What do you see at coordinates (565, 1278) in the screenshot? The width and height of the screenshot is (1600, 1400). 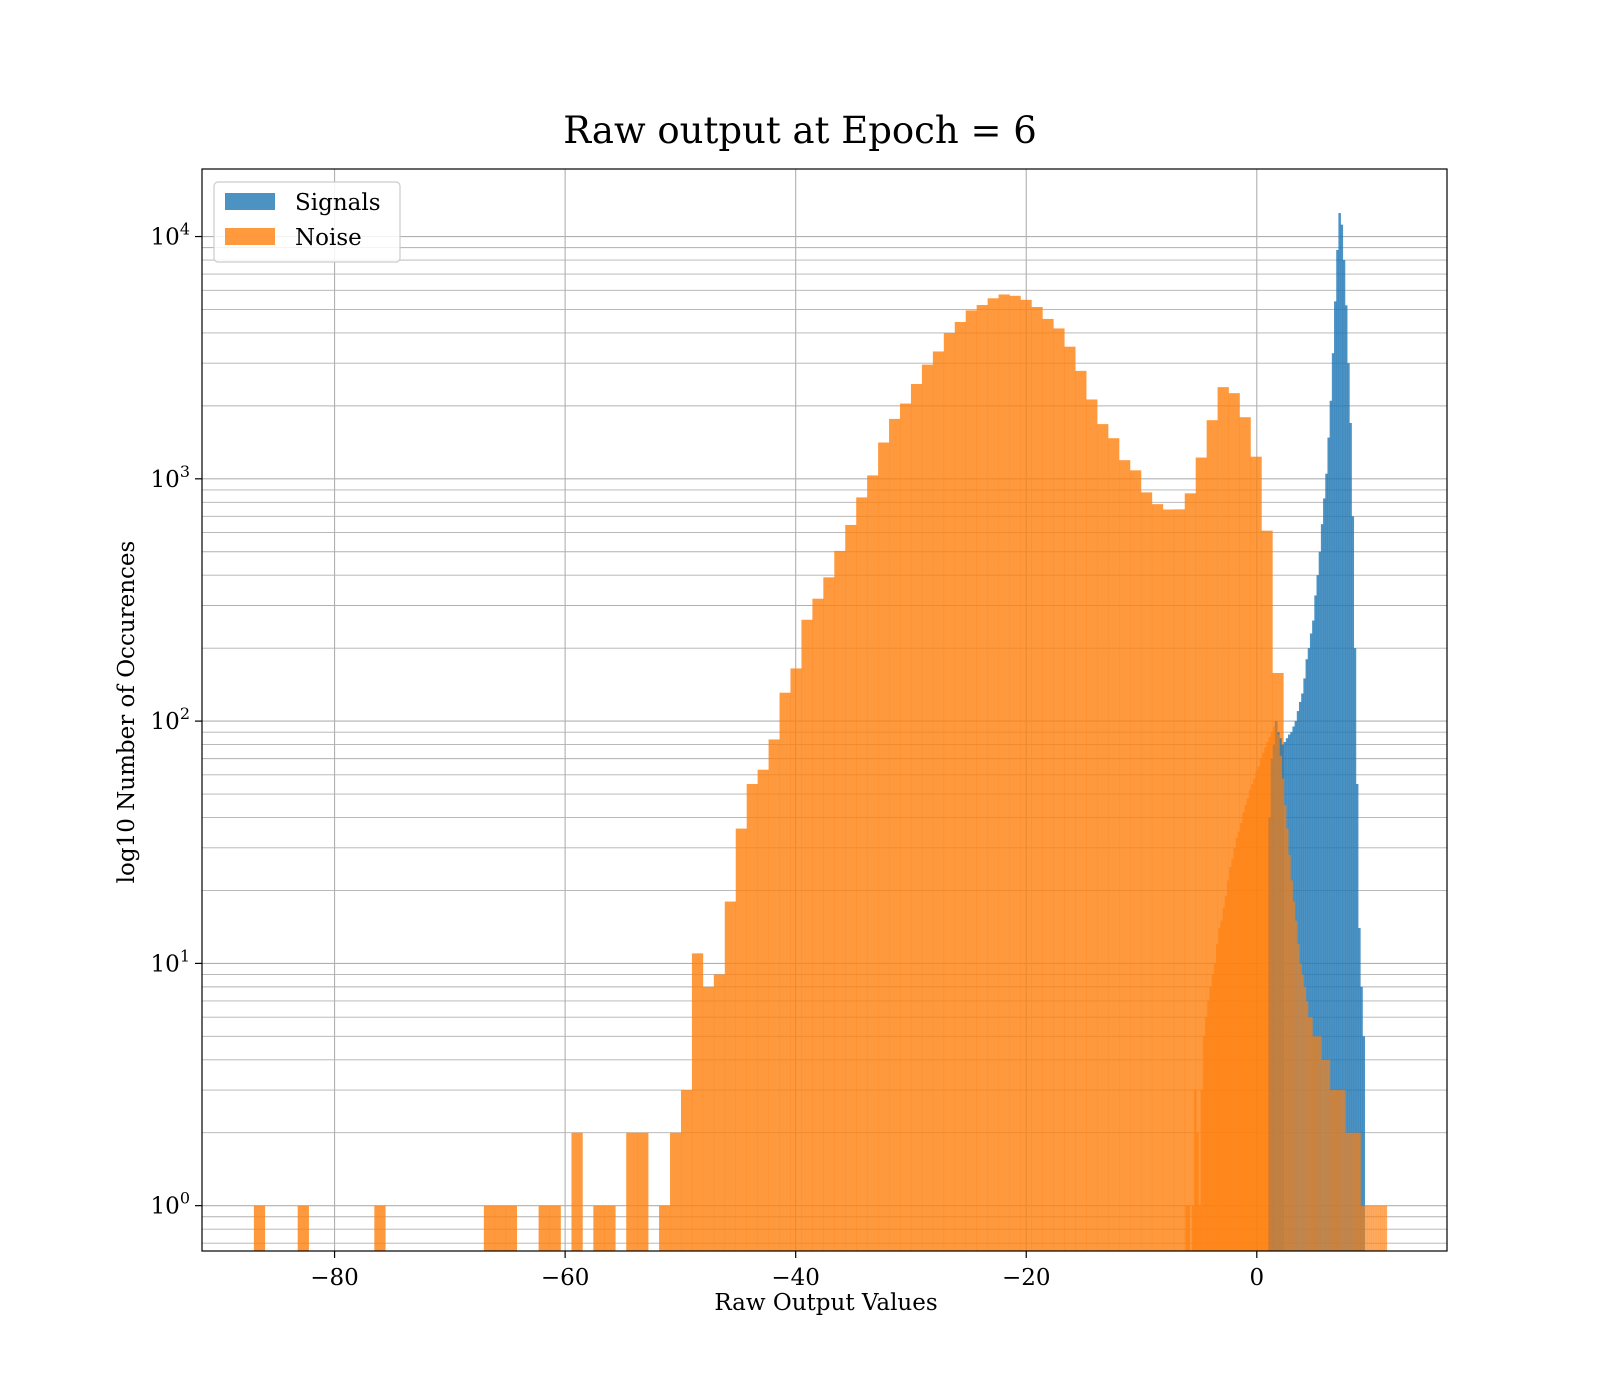 I see `x-tick-label: −60` at bounding box center [565, 1278].